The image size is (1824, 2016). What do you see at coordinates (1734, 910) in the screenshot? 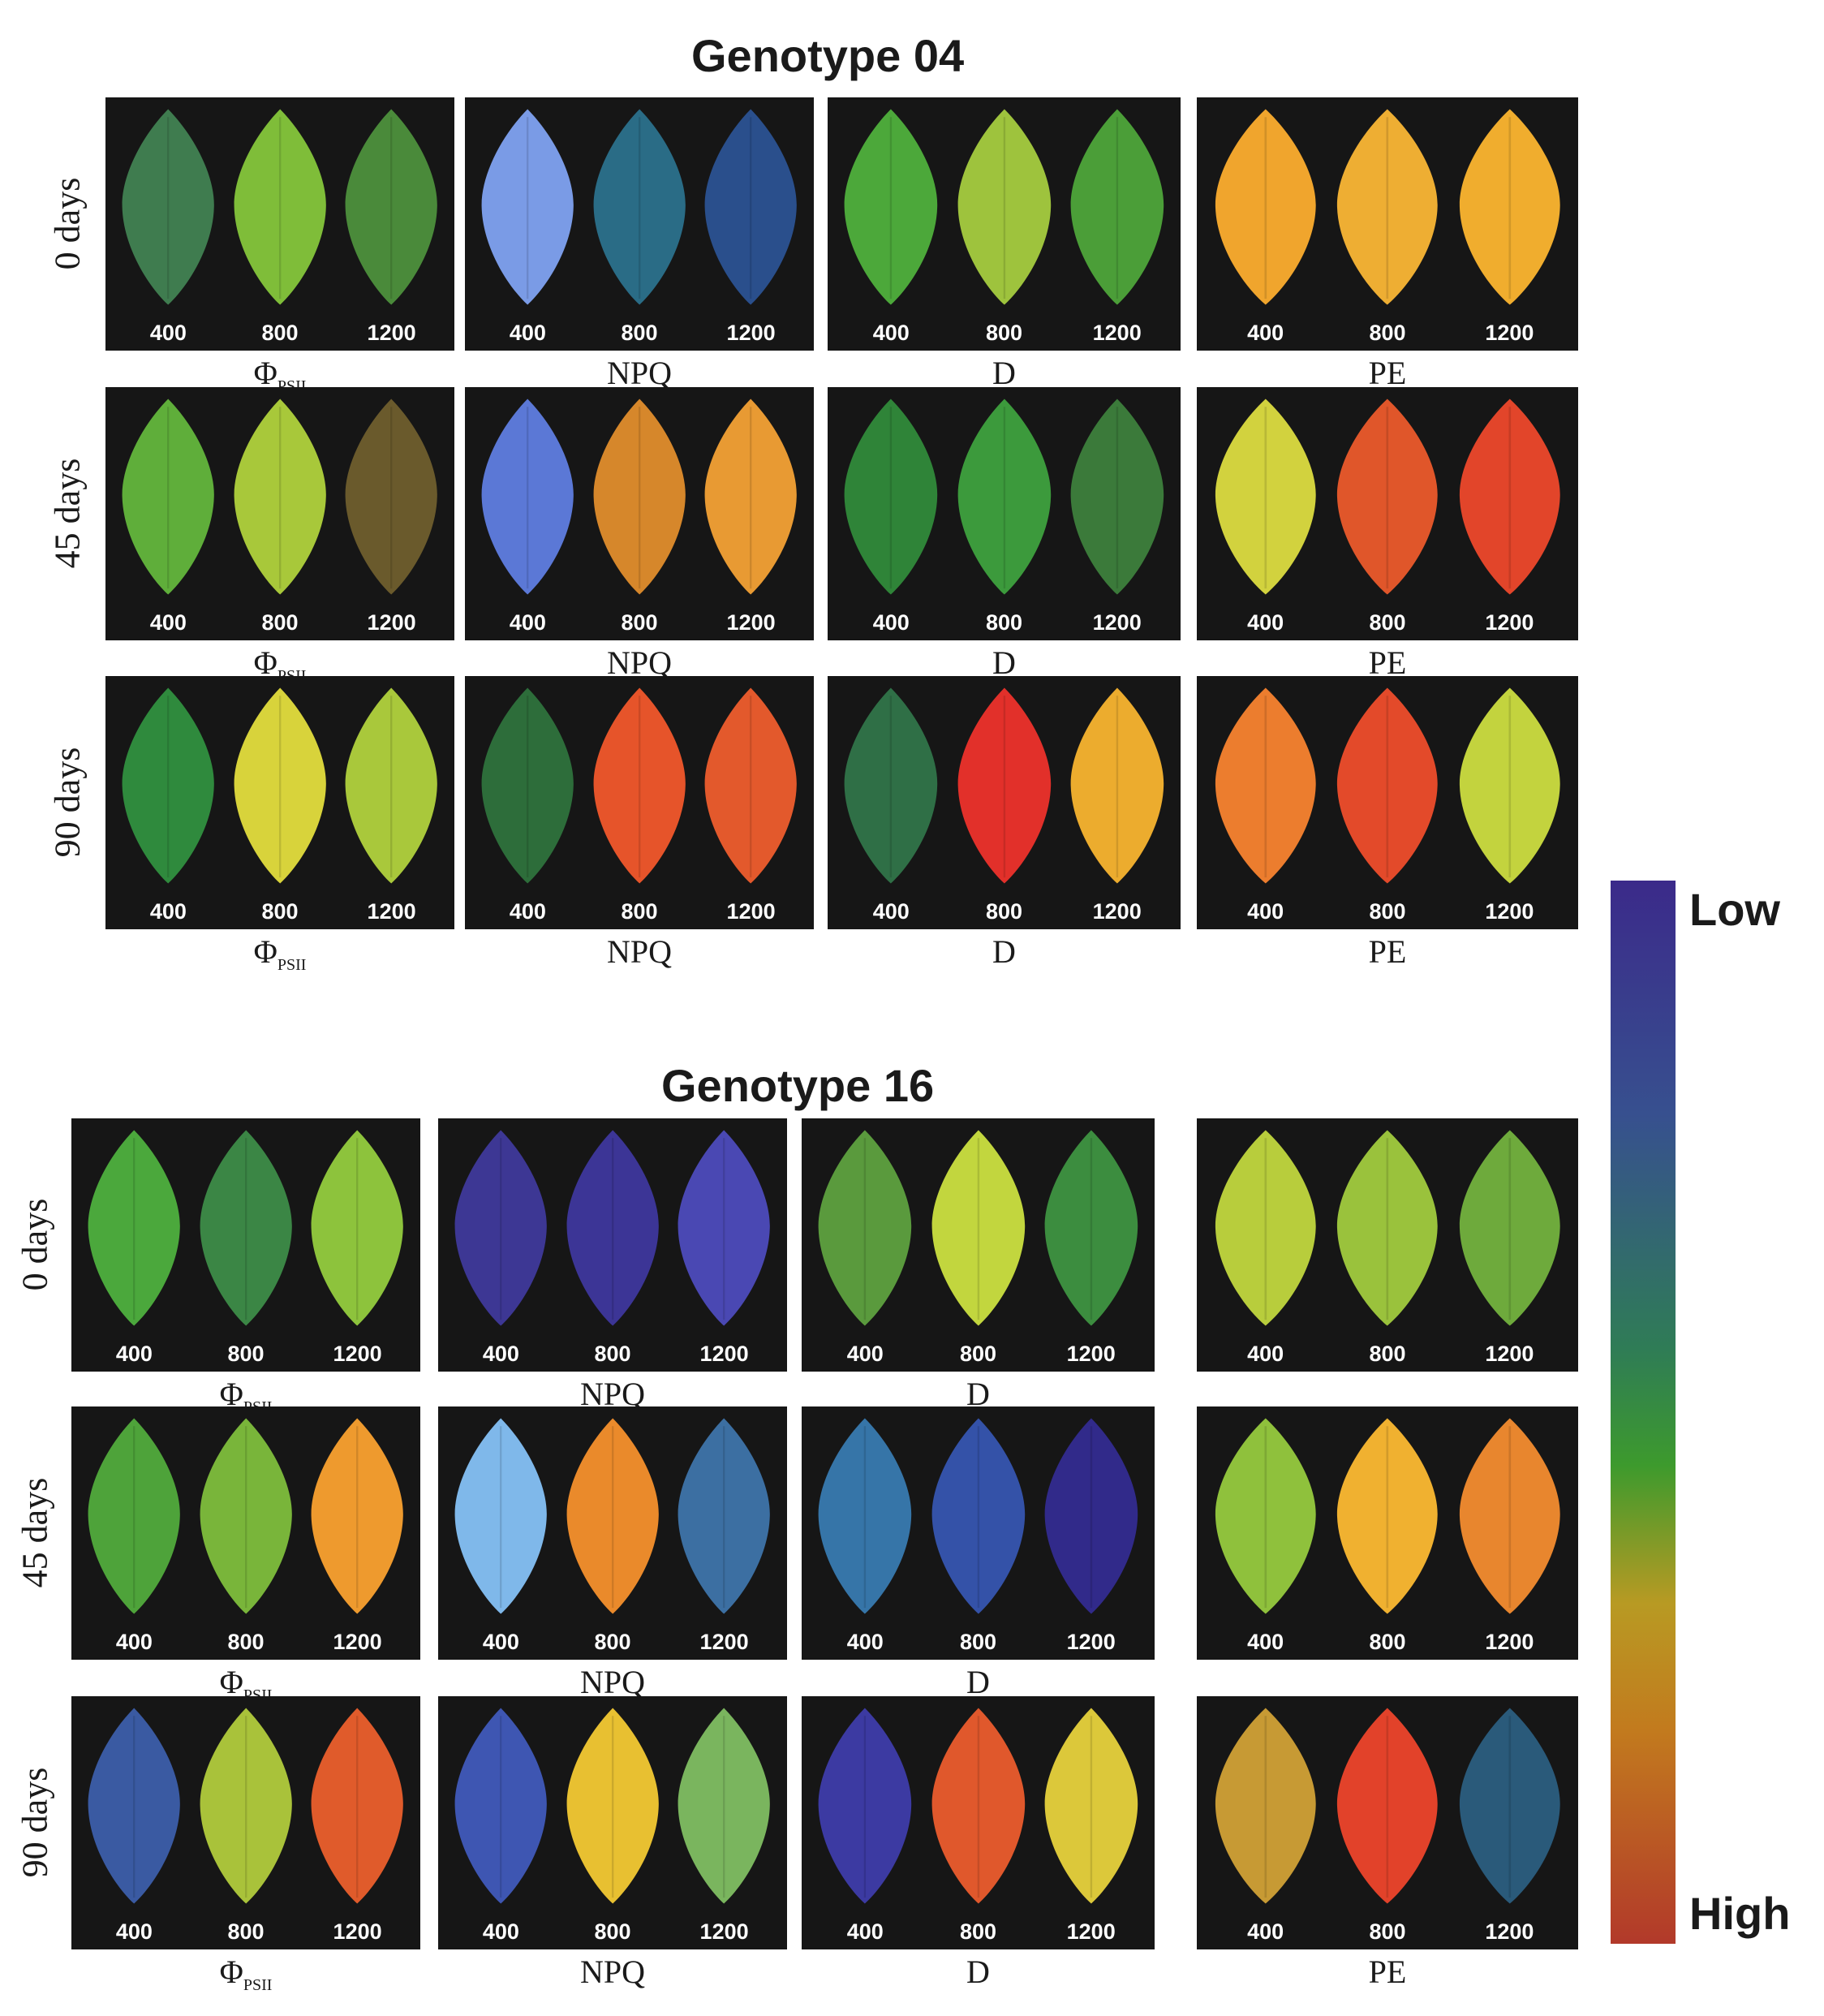
I see `colorbar-low-label: Low` at bounding box center [1734, 910].